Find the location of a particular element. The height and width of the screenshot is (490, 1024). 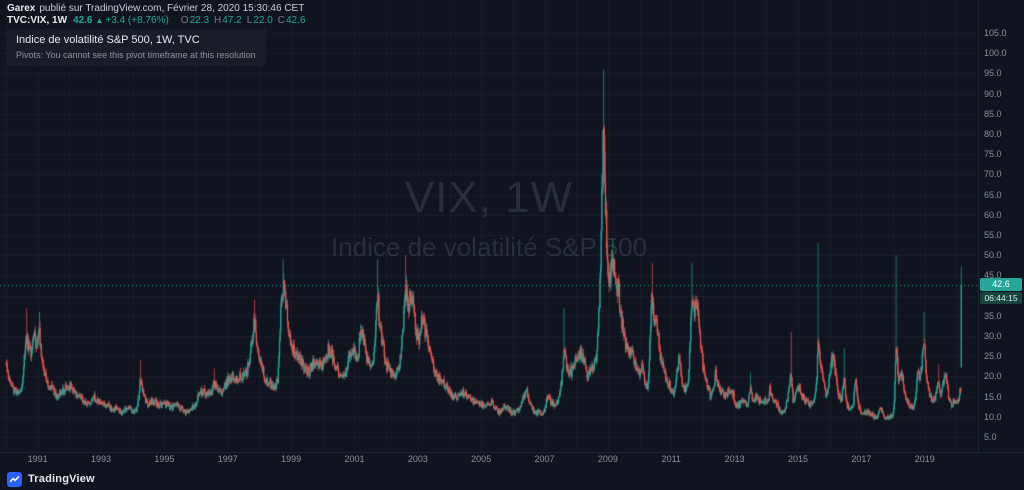

price-tick-label: 60.0 is located at coordinates (993, 214).